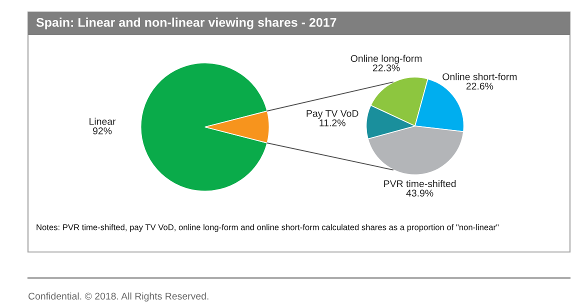 This screenshot has height=308, width=571. What do you see at coordinates (386, 59) in the screenshot?
I see `slice-label: Online long-form` at bounding box center [386, 59].